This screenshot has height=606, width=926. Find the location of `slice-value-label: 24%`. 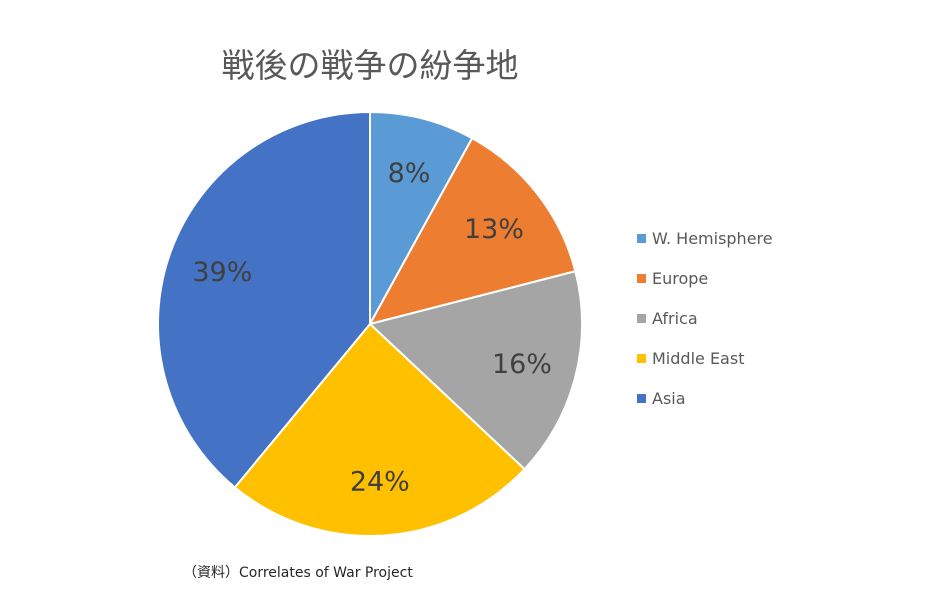

slice-value-label: 24% is located at coordinates (380, 482).